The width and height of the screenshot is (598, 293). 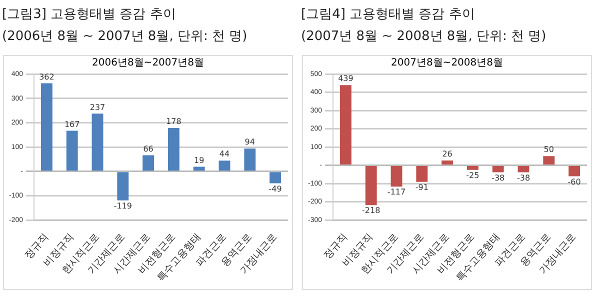 I want to click on data-label: -91, so click(x=421, y=187).